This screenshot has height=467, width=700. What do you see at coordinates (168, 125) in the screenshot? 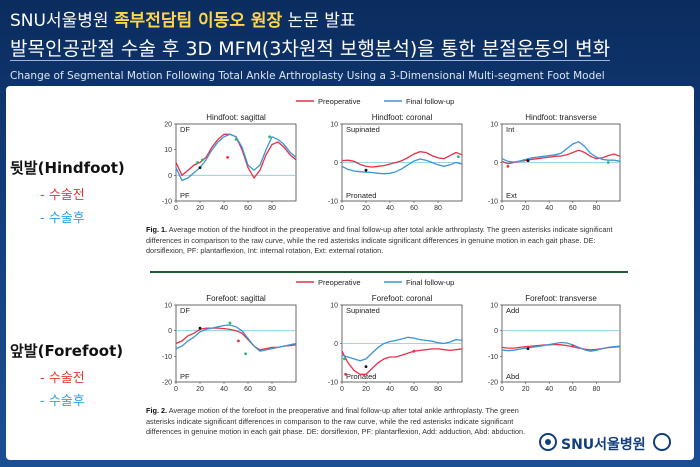
I see `y-tick-label: 20` at bounding box center [168, 125].